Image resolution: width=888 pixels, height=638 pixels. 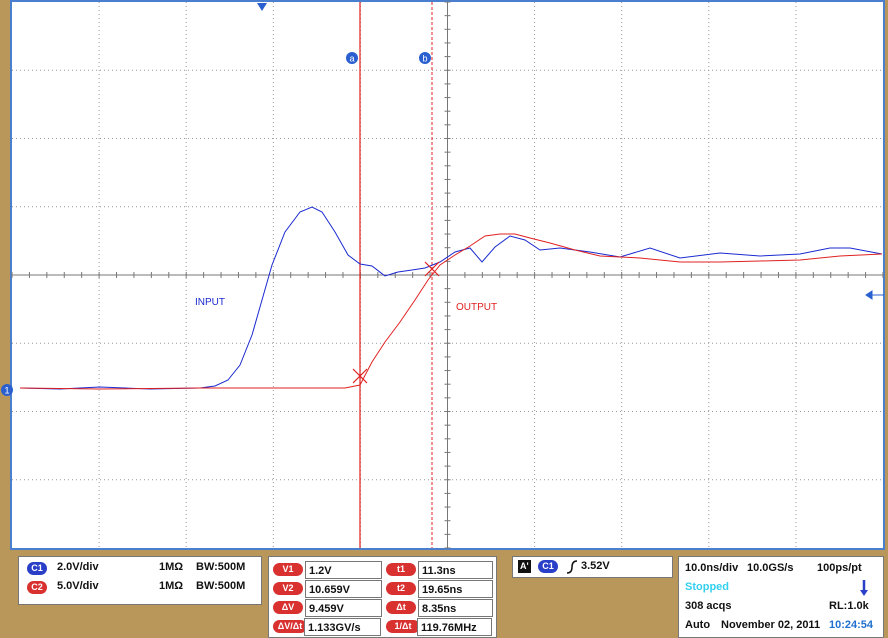 What do you see at coordinates (288, 569) in the screenshot?
I see `cursor-label: V1` at bounding box center [288, 569].